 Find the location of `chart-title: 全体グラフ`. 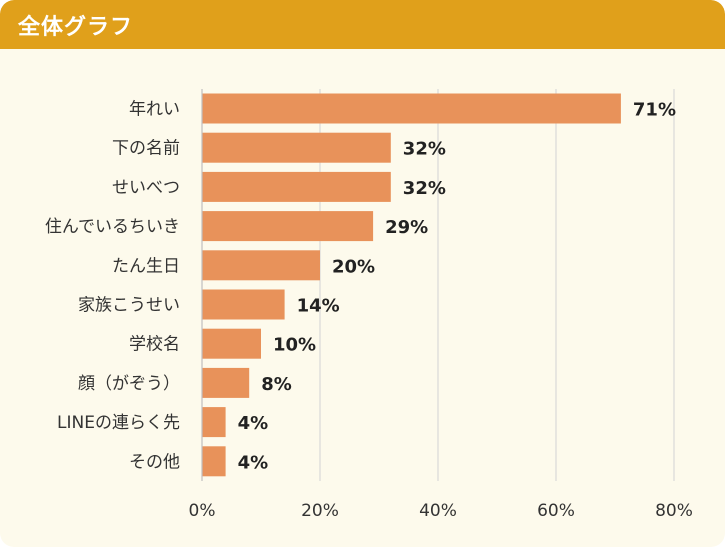

chart-title: 全体グラフ is located at coordinates (76, 27).